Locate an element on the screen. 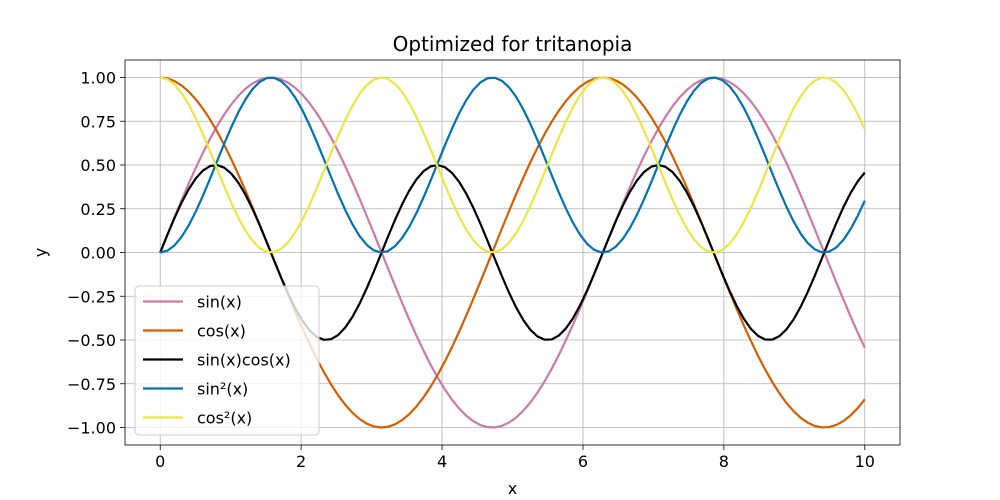 The image size is (1000, 500). y-tick-label: −0.25 is located at coordinates (91, 296).